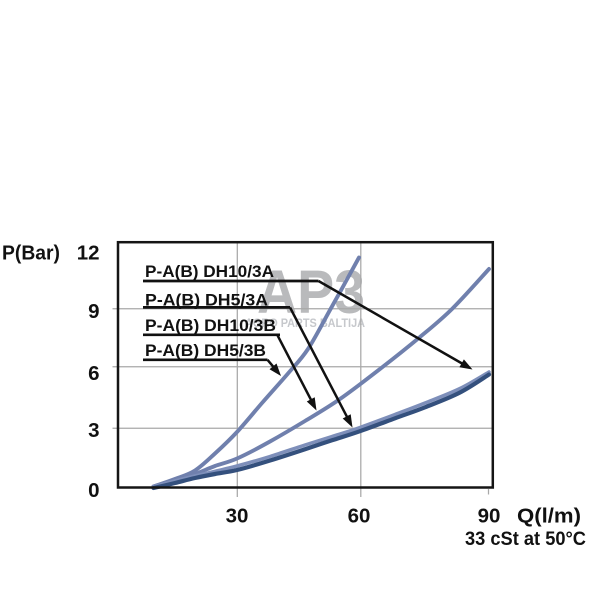 The image size is (600, 605). I want to click on svg-text: P-A(B) DH10/3A, so click(209, 271).